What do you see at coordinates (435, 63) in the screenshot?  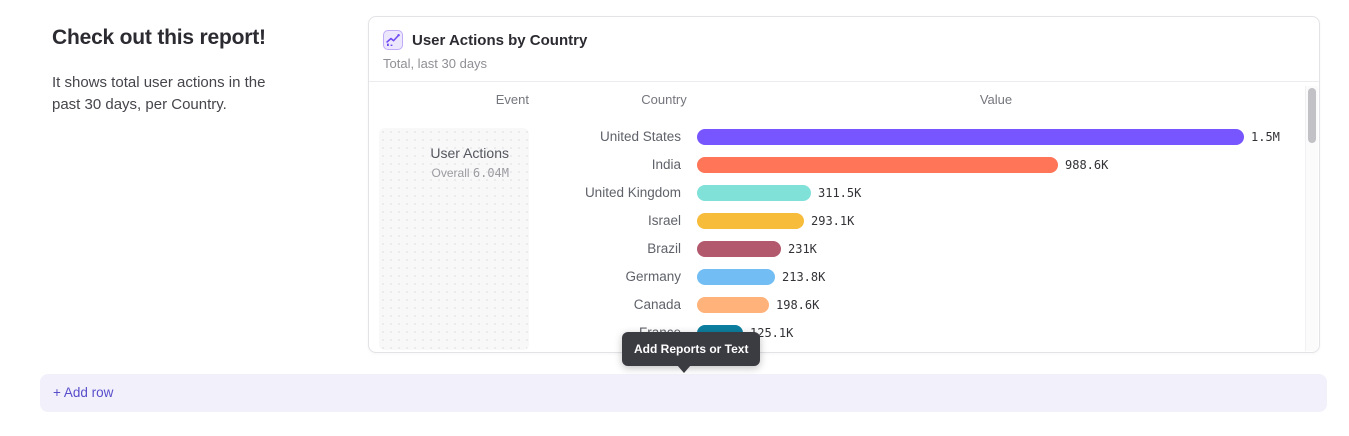 I see `report-subtitle: Total, last 30 days` at bounding box center [435, 63].